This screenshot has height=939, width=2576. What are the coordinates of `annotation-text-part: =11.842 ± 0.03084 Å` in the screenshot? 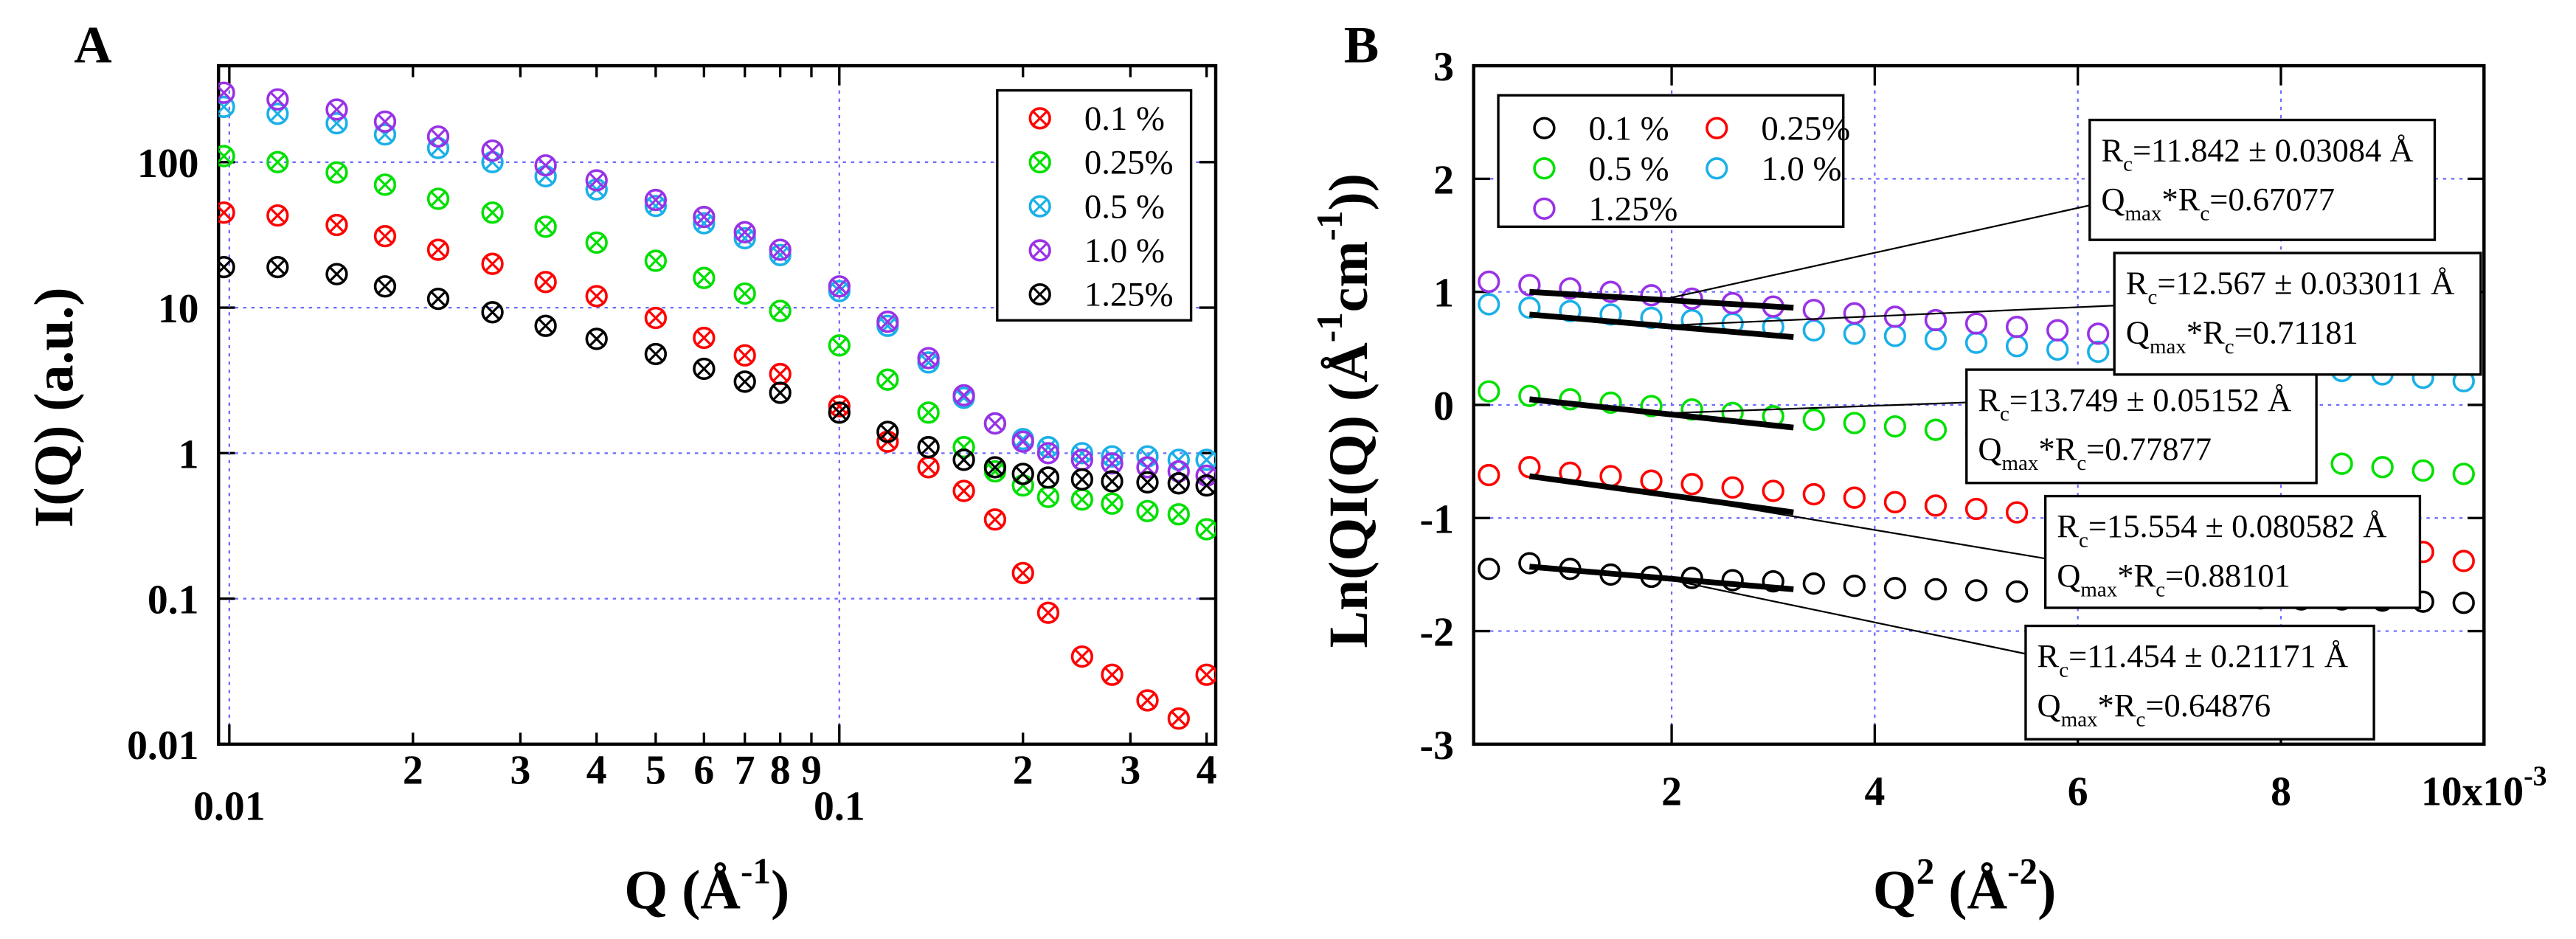 It's located at (2274, 149).